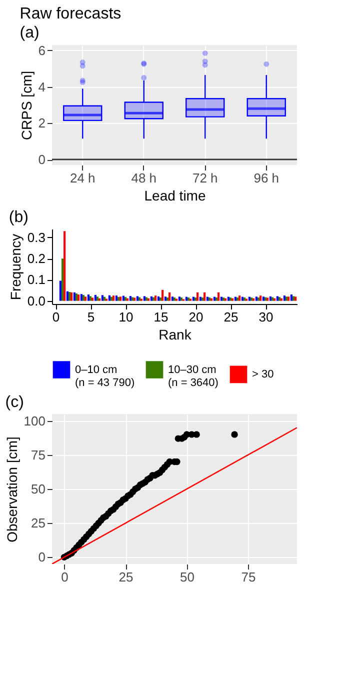 This screenshot has height=691, width=353. I want to click on x-tick-label: 30, so click(266, 317).